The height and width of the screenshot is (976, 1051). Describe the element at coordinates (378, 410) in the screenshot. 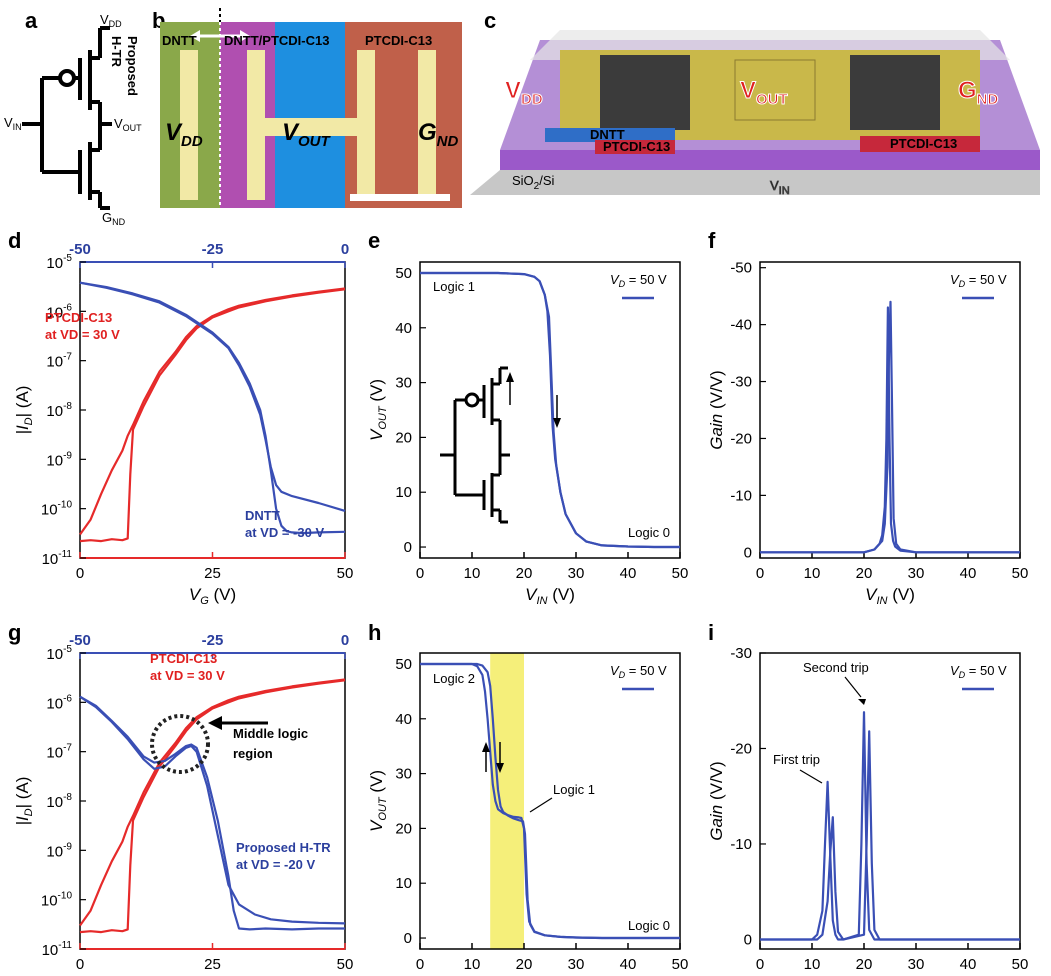

I see `y-axis-label-e: VOUT (V)` at that location.